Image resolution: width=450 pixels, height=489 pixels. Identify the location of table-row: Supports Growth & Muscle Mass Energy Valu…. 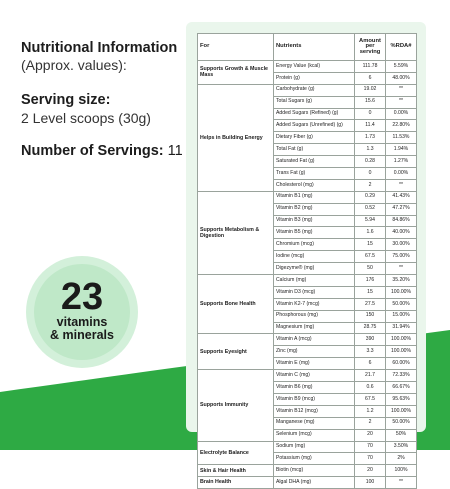
(307, 72).